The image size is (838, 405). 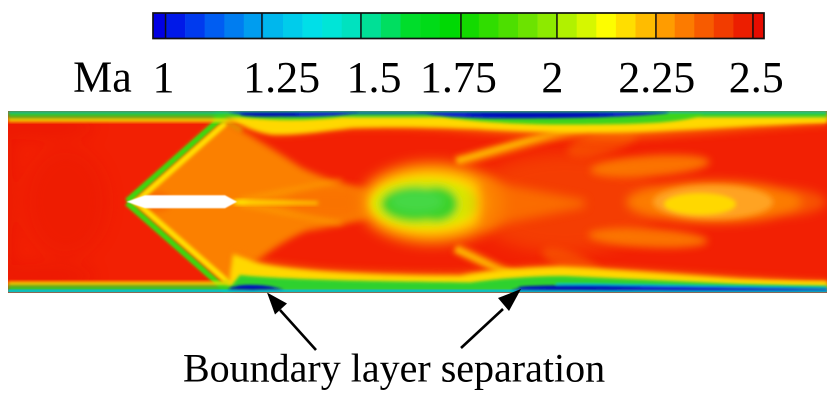 What do you see at coordinates (374, 77) in the screenshot?
I see `svg-text: 1.5` at bounding box center [374, 77].